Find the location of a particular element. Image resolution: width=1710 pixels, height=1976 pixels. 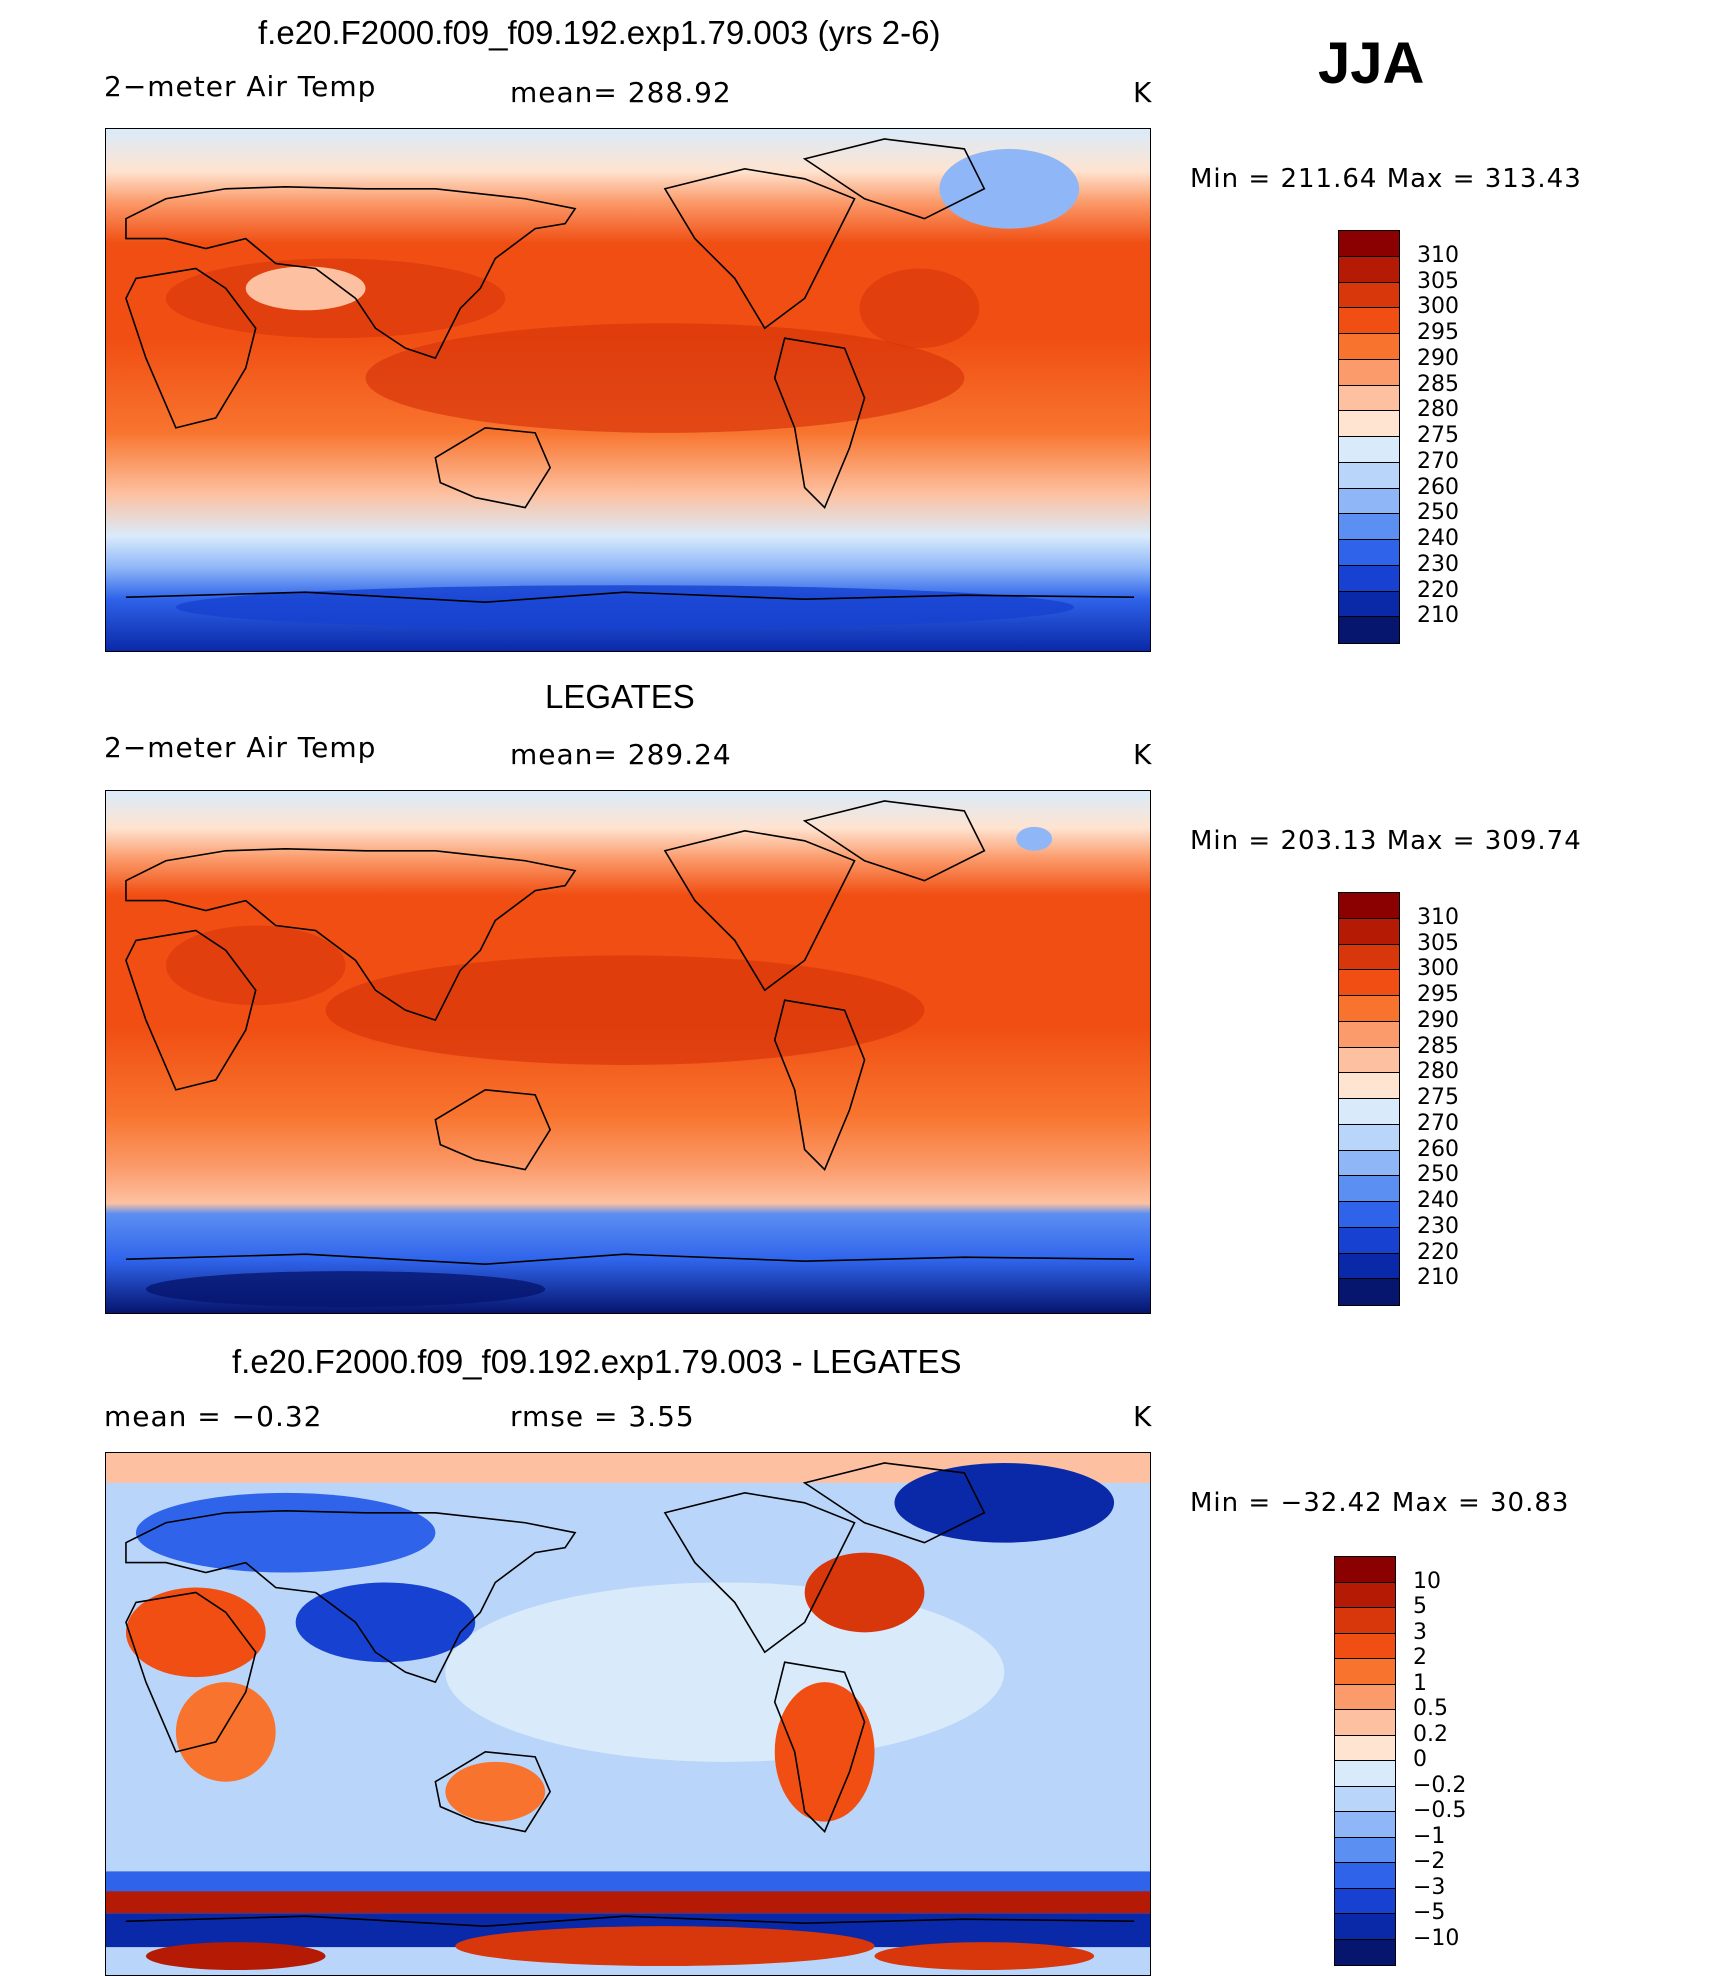

colorbar-tick-label: 0.5 is located at coordinates (1430, 1708).